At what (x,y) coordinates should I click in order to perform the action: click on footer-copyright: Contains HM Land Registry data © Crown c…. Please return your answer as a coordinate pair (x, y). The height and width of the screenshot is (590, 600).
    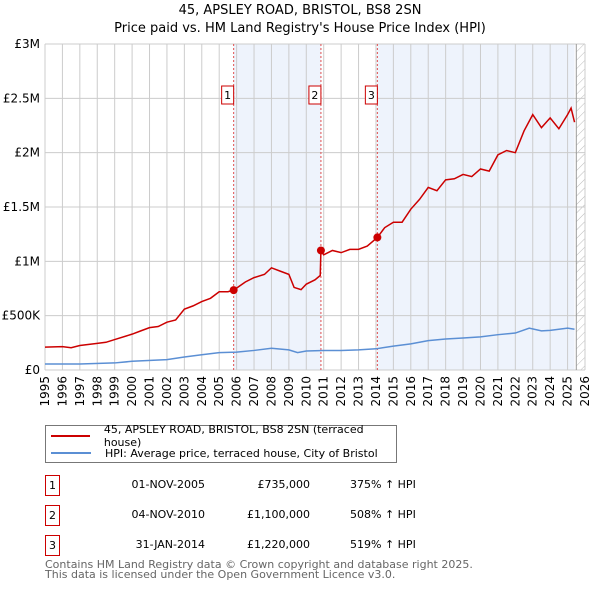
    Looking at the image, I should click on (259, 564).